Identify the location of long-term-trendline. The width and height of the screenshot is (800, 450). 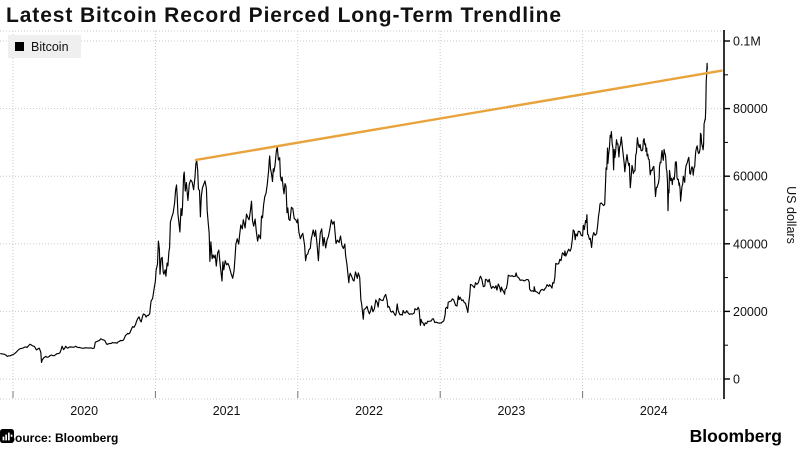
(458, 115).